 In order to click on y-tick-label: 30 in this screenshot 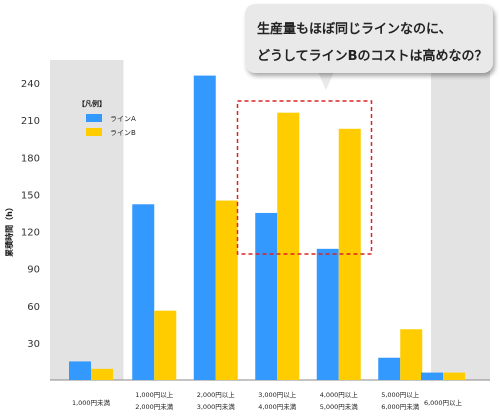, I will do `click(33, 344)`.